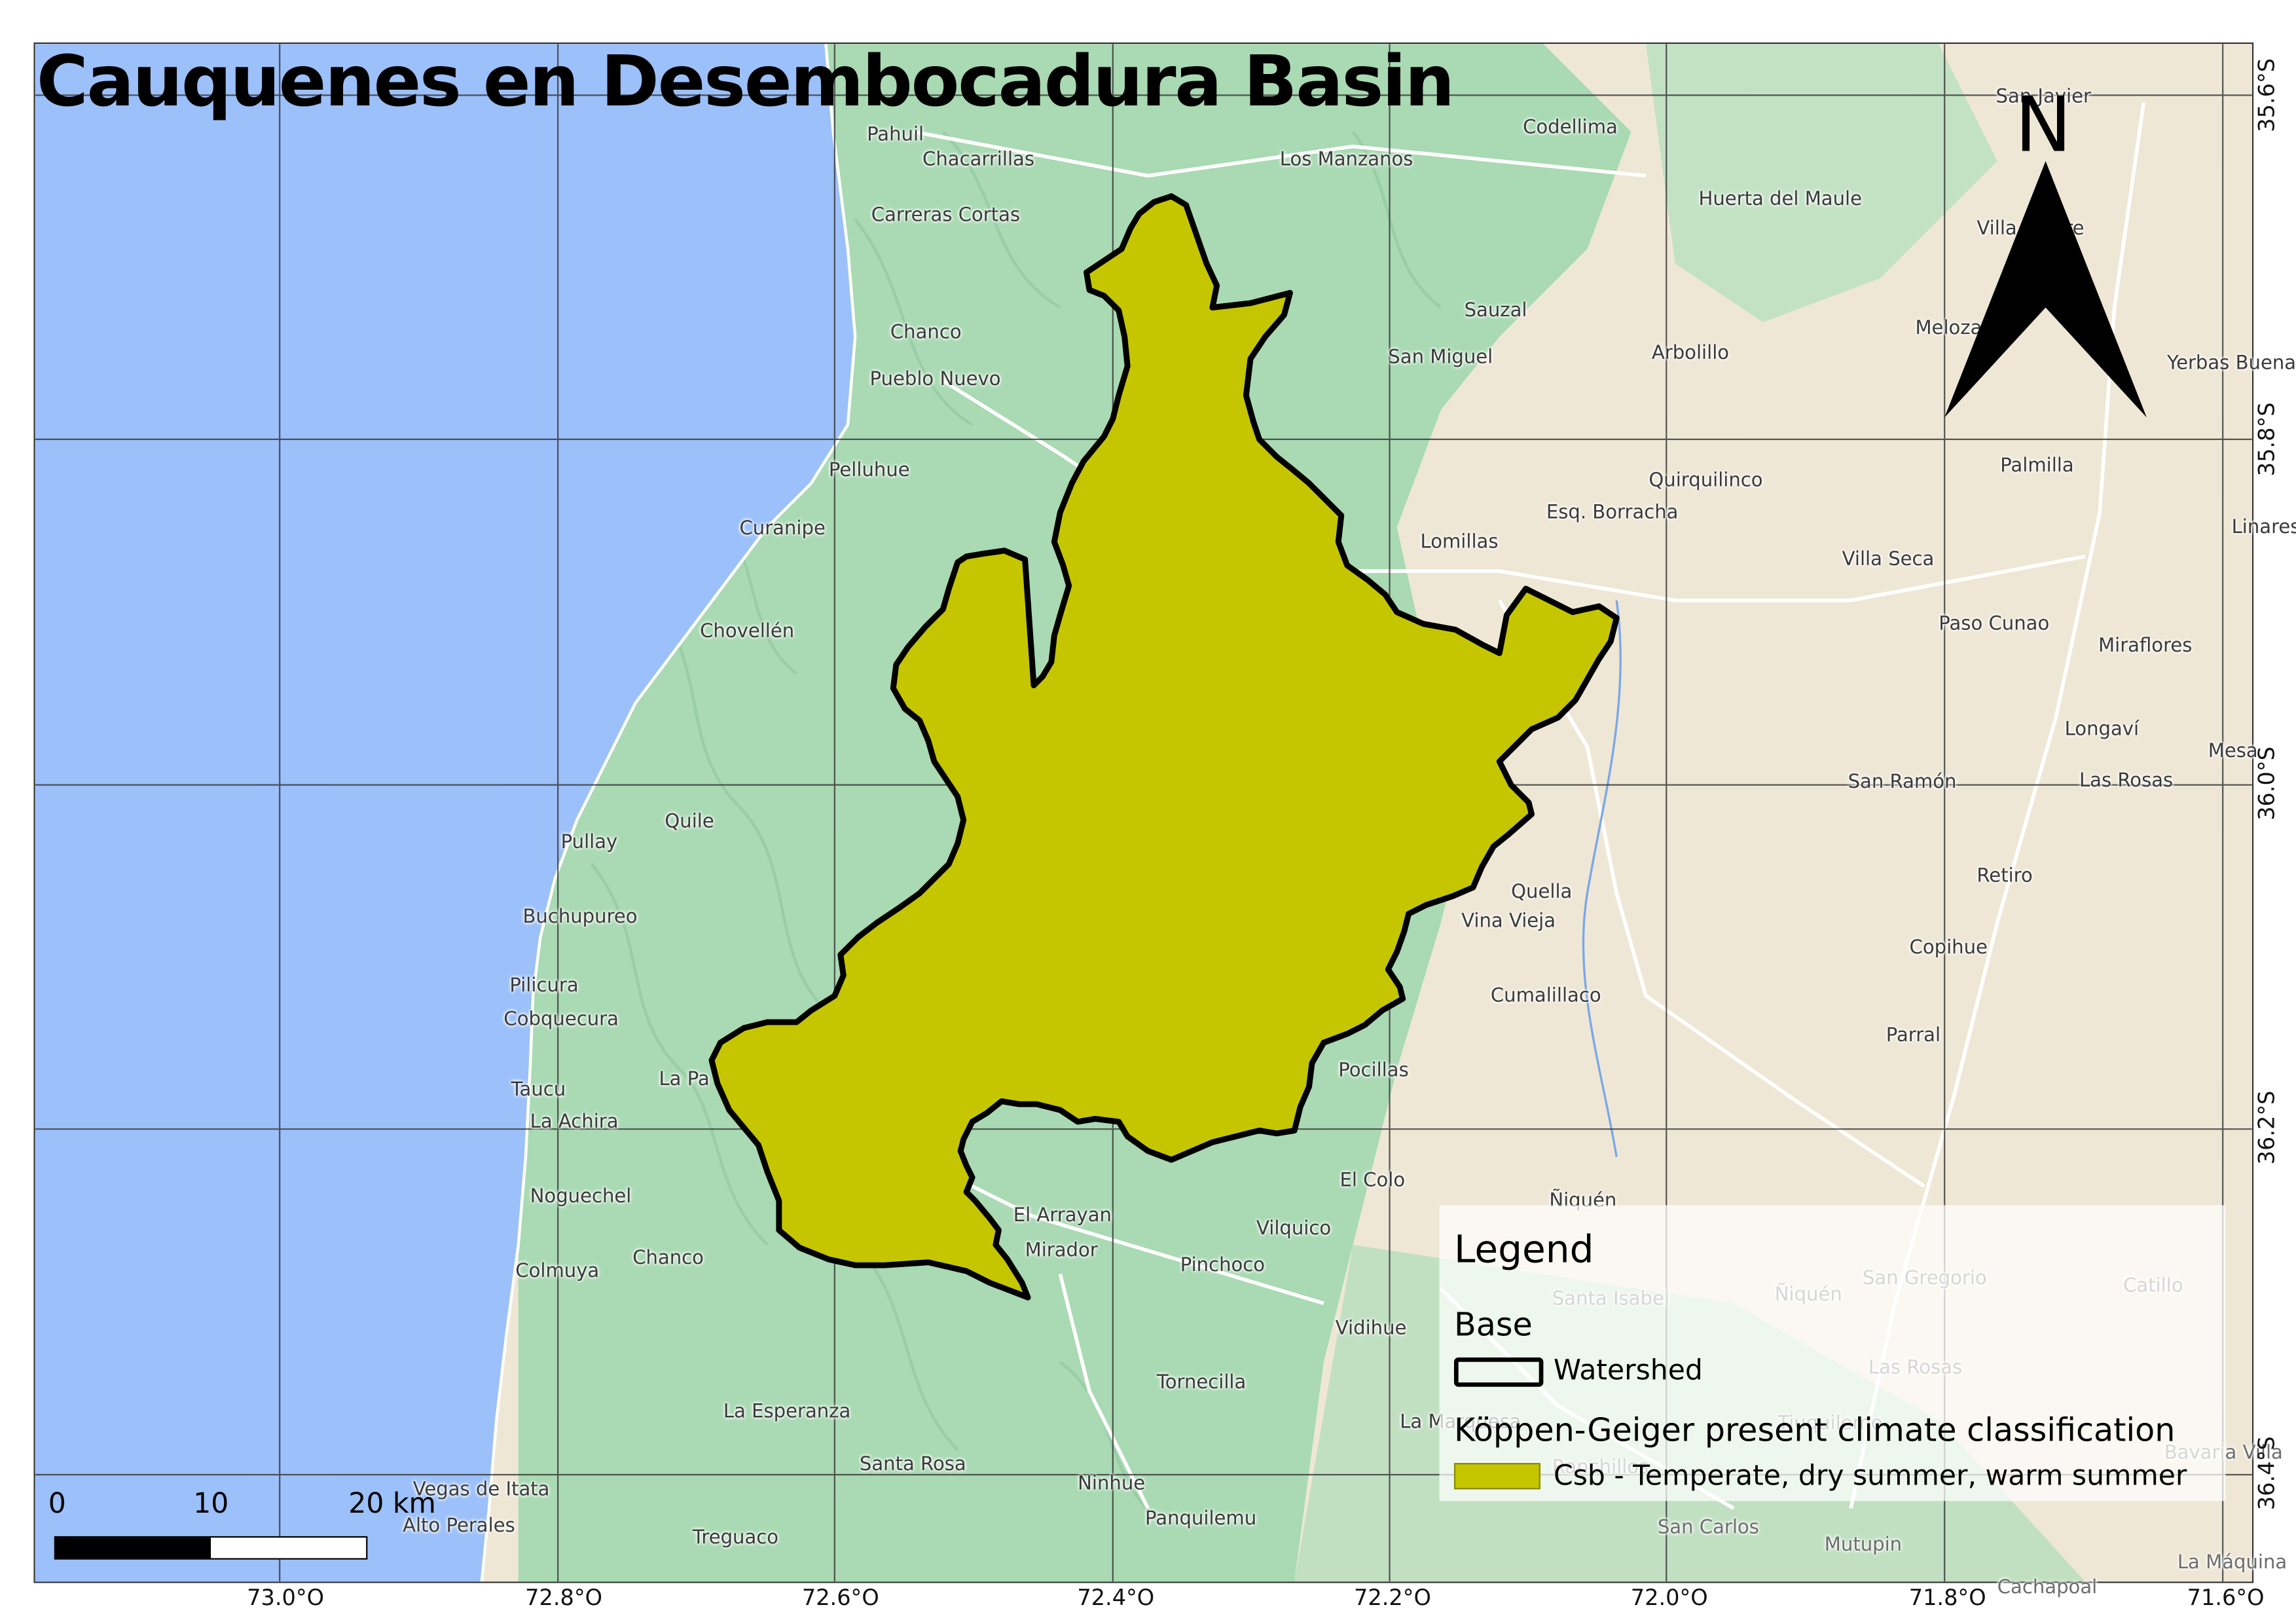 The width and height of the screenshot is (2296, 1624). Describe the element at coordinates (211, 1504) in the screenshot. I see `scale-tick-10: 10` at that location.